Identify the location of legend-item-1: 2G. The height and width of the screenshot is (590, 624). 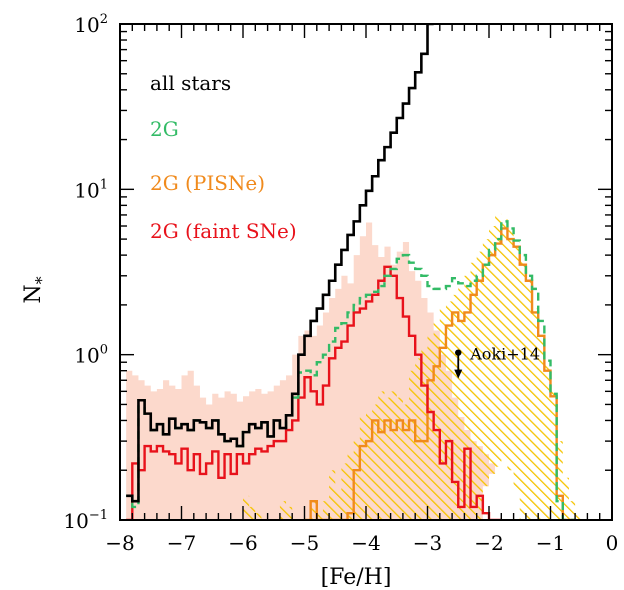
(164, 129).